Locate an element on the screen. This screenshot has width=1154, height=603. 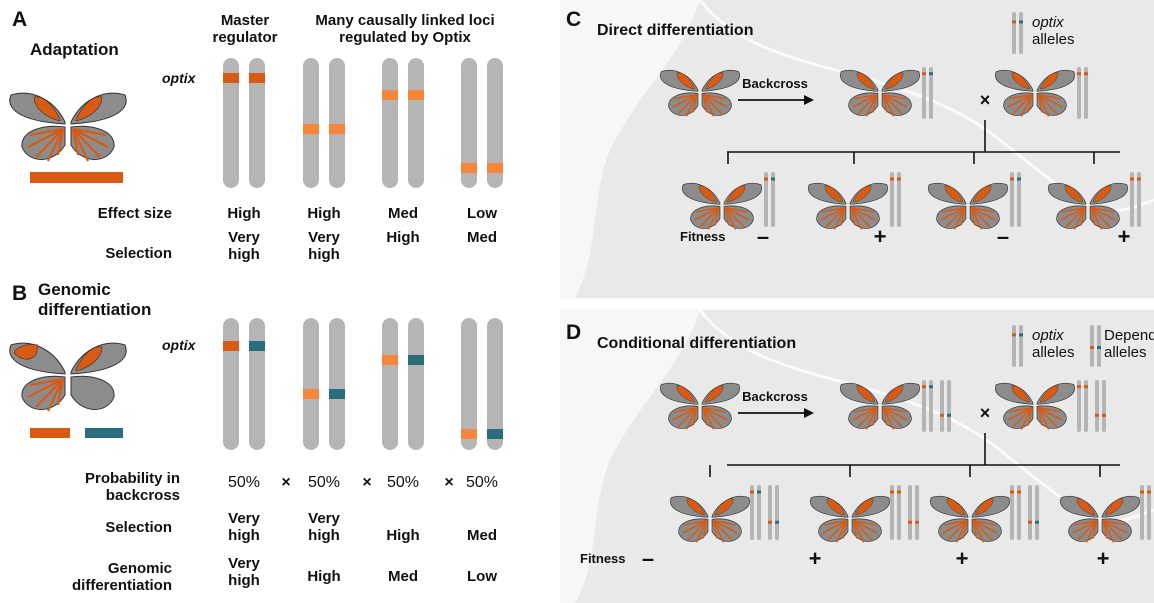
phenotype-bar is located at coordinates (76, 177).